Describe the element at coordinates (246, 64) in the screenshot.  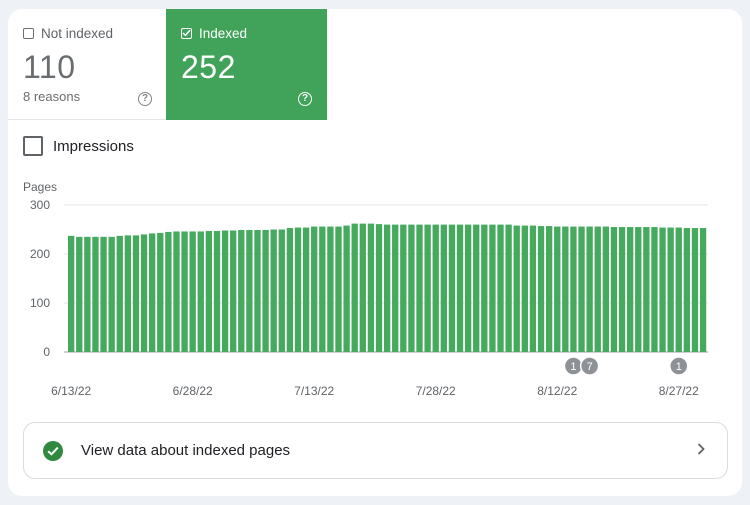
I see `indexed-tile: Indexed 252 ?` at that location.